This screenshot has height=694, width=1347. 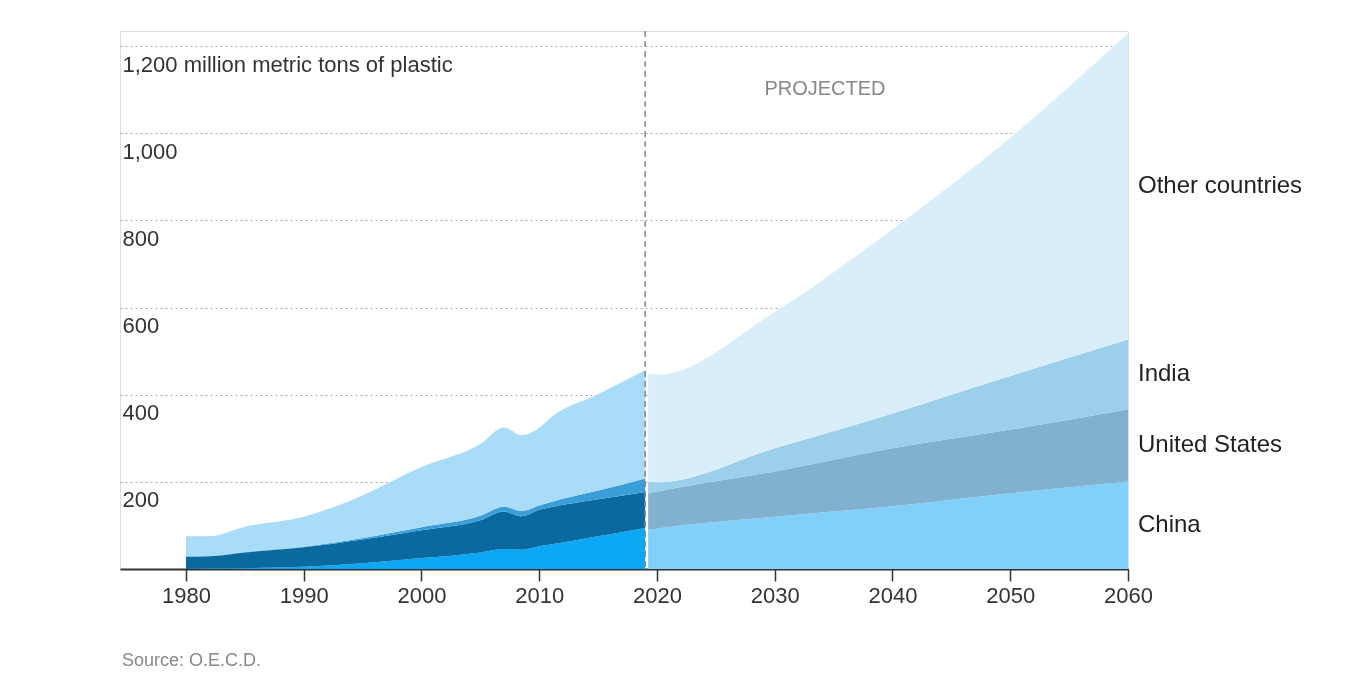 What do you see at coordinates (1210, 444) in the screenshot?
I see `series-label: United States` at bounding box center [1210, 444].